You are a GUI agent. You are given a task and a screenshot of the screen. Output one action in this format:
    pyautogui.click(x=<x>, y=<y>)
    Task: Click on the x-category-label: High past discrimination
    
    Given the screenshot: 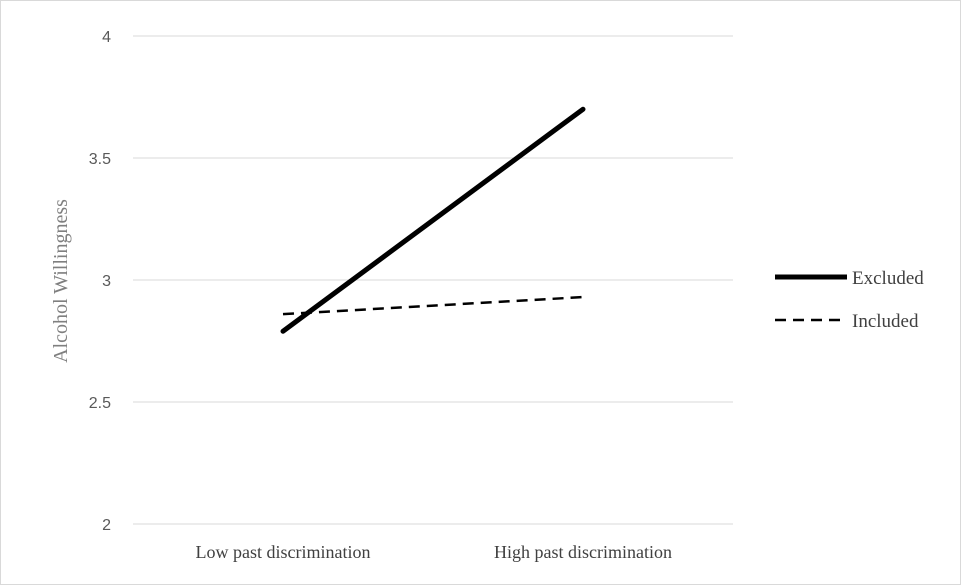 What is the action you would take?
    pyautogui.click(x=583, y=552)
    